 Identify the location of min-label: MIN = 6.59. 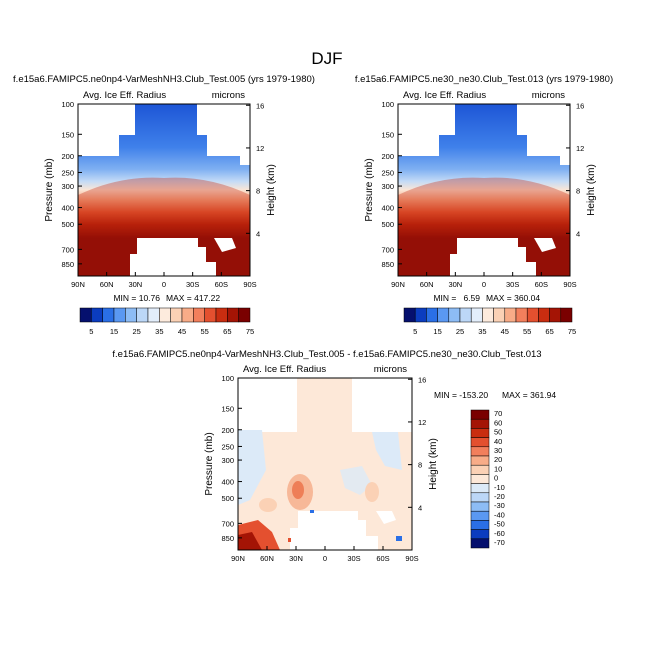
(456, 298).